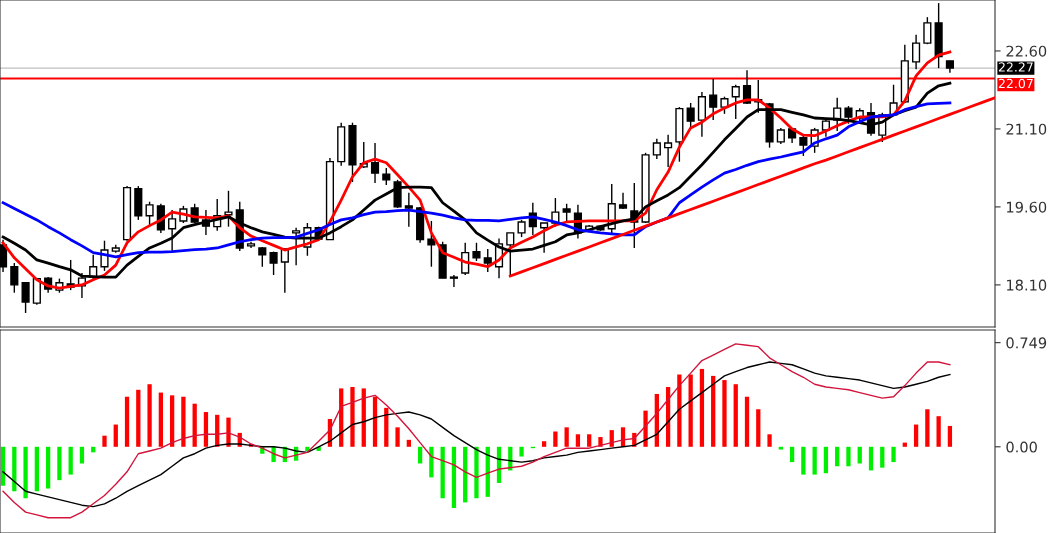 The width and height of the screenshot is (1059, 533). I want to click on ref-line-label: 22.07, so click(1015, 83).